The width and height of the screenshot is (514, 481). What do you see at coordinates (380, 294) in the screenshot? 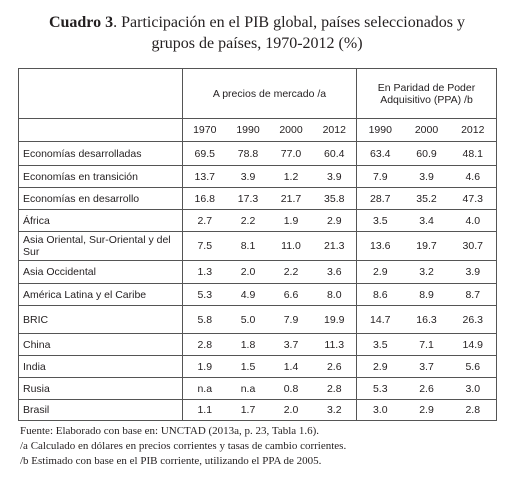
I see `cell: 8.6` at bounding box center [380, 294].